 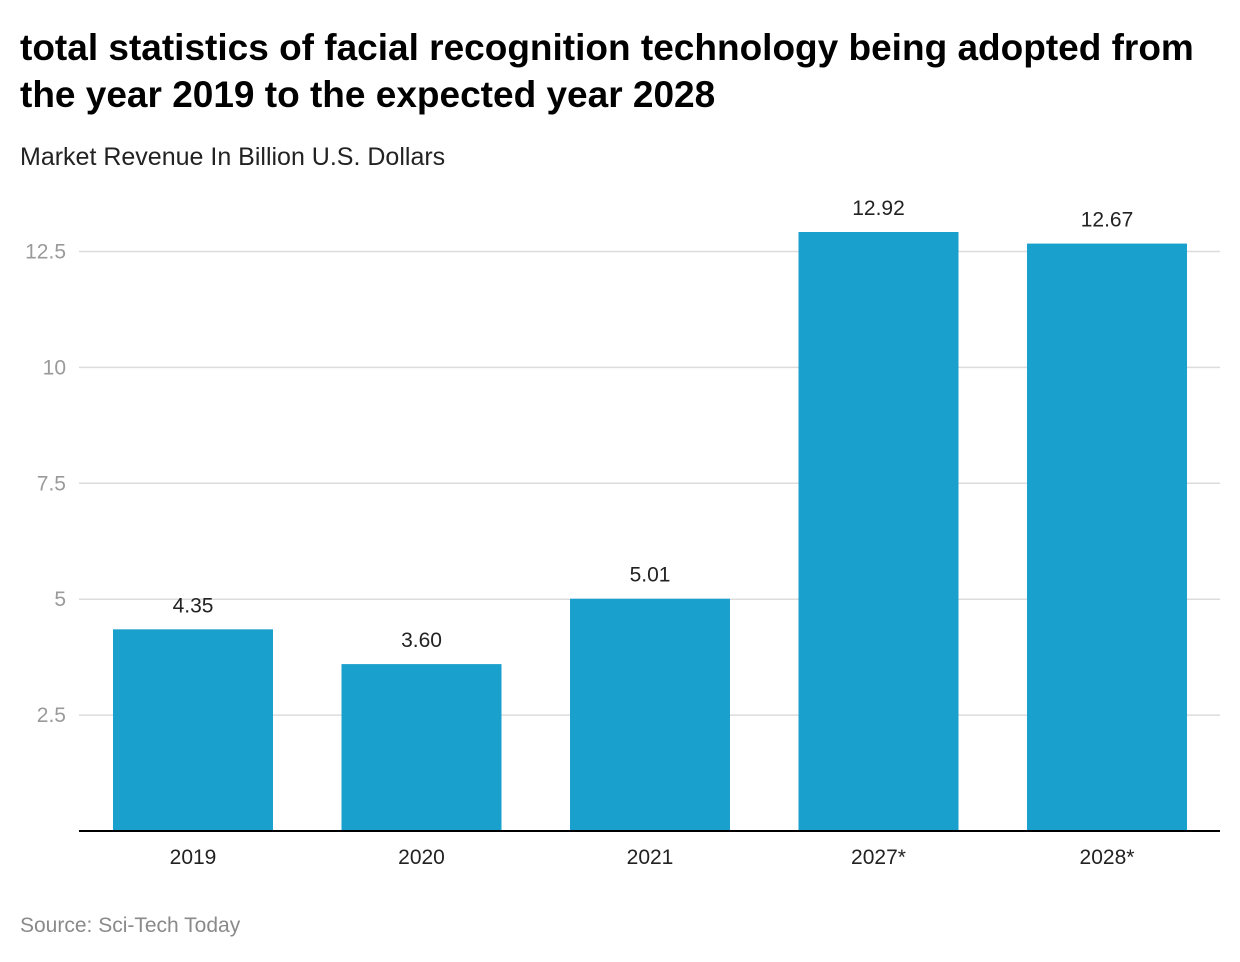 What do you see at coordinates (650, 575) in the screenshot?
I see `data-label: 5.01` at bounding box center [650, 575].